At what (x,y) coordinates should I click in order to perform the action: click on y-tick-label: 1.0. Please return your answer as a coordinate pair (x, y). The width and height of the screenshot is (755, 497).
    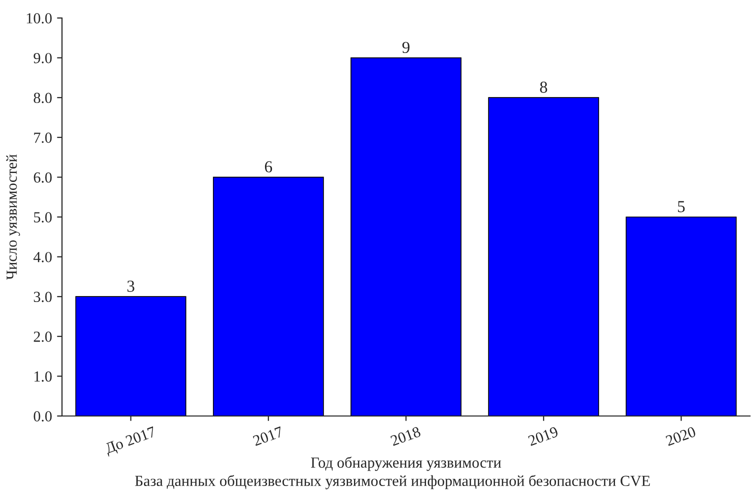
    Looking at the image, I should click on (43, 376).